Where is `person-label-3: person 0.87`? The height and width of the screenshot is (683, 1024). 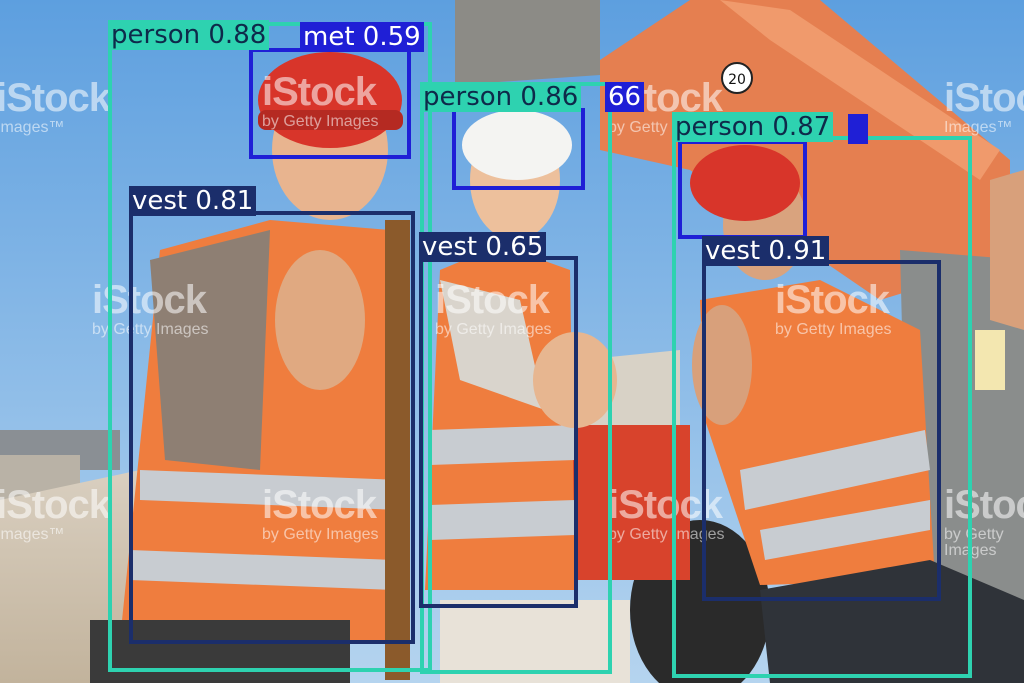 person-label-3: person 0.87 is located at coordinates (753, 127).